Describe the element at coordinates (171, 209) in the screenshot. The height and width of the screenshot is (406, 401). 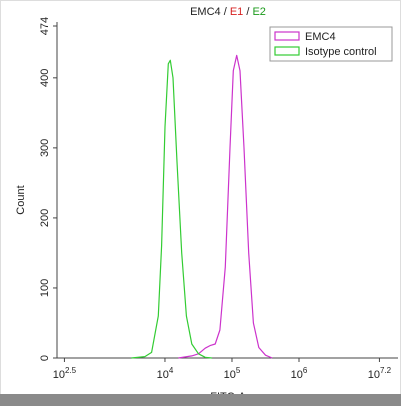
I see `histogram-curve` at that location.